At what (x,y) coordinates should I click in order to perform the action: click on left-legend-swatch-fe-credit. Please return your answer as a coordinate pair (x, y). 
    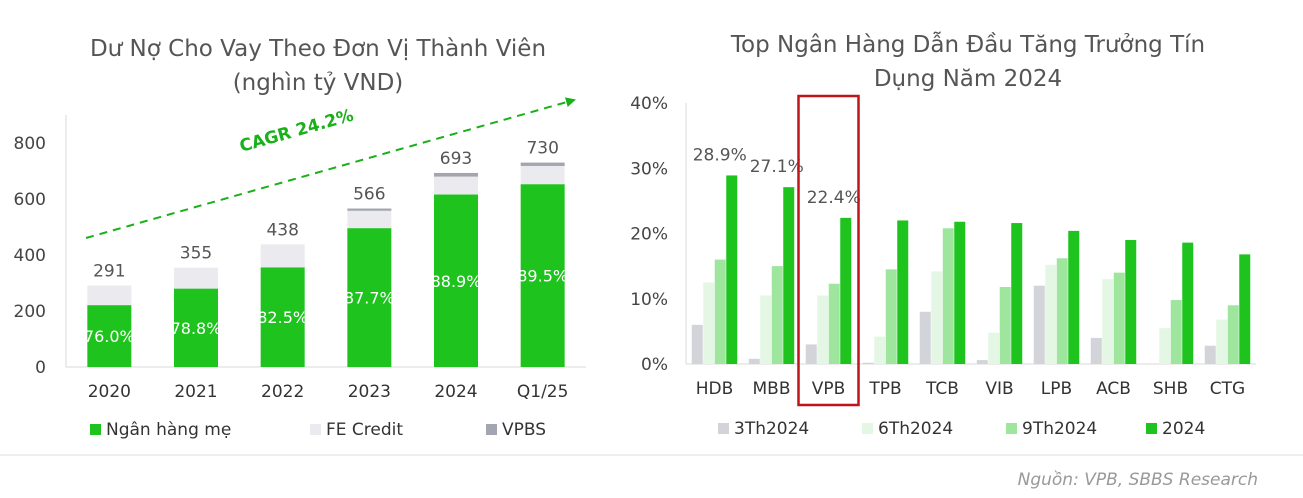
    Looking at the image, I should click on (315, 429).